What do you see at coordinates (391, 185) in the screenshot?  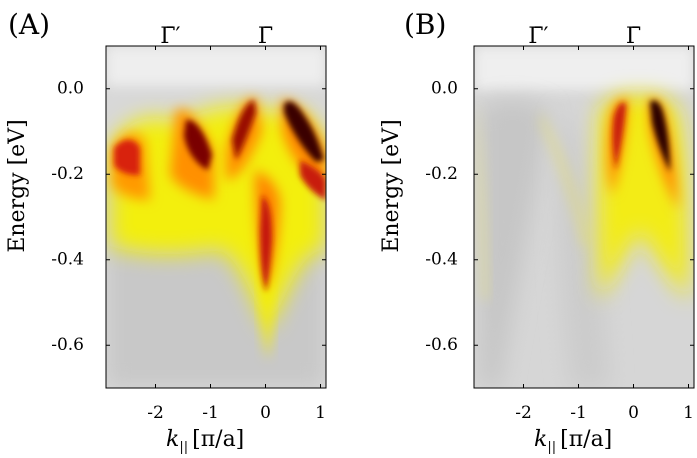 I see `panel-b-y-axis-label: Energy [eV]` at bounding box center [391, 185].